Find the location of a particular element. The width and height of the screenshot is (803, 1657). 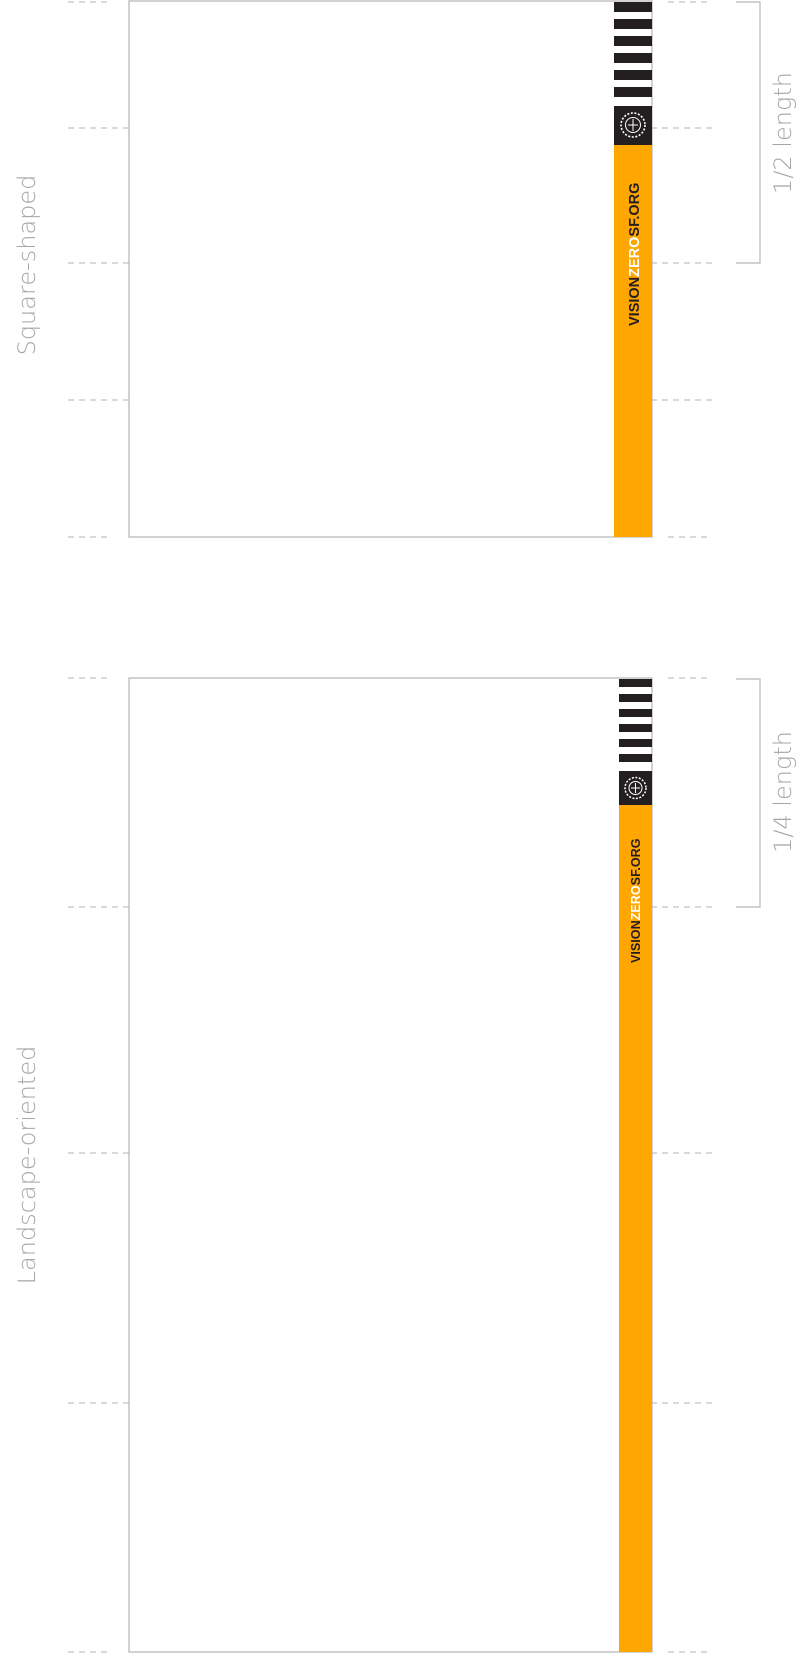

half-length-label: 1/2 length is located at coordinates (783, 133).